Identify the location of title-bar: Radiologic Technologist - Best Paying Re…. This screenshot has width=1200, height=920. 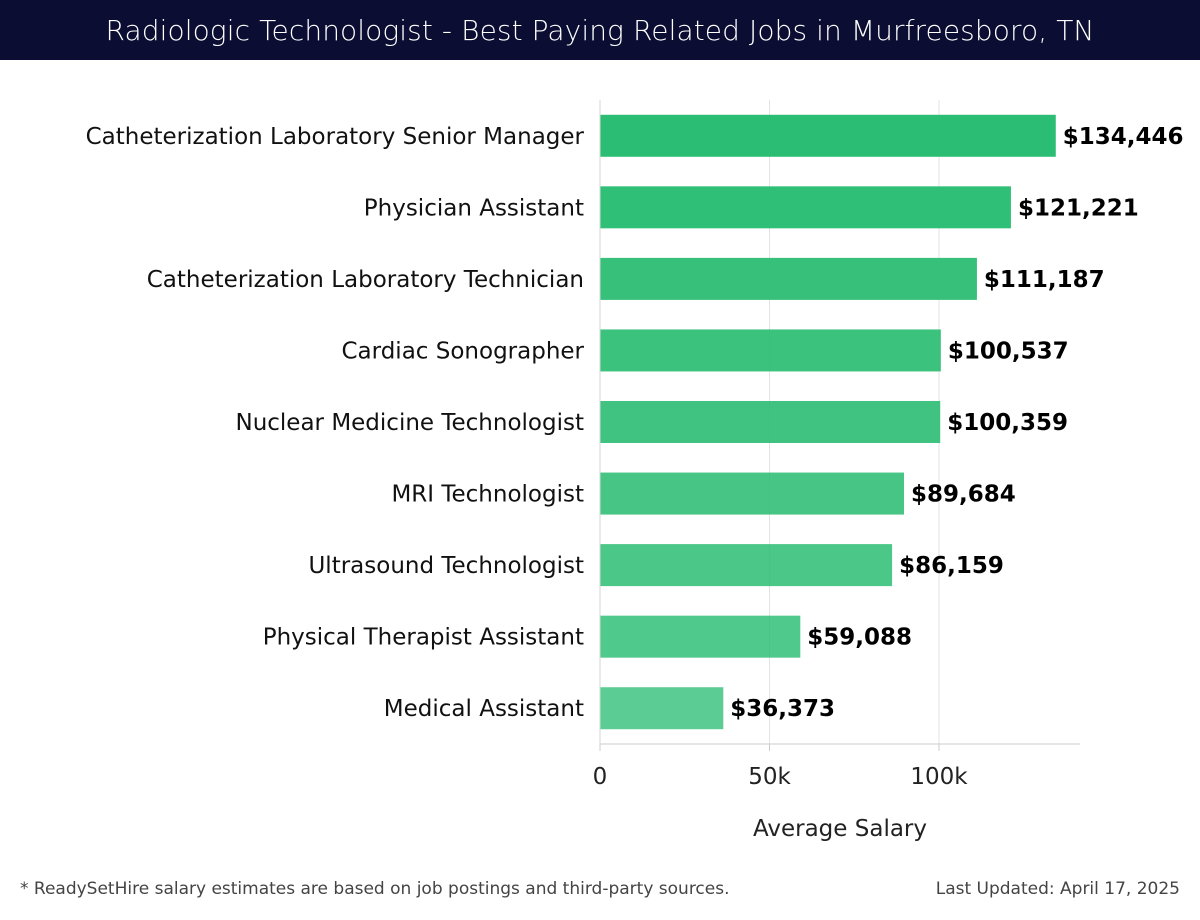
(600, 30).